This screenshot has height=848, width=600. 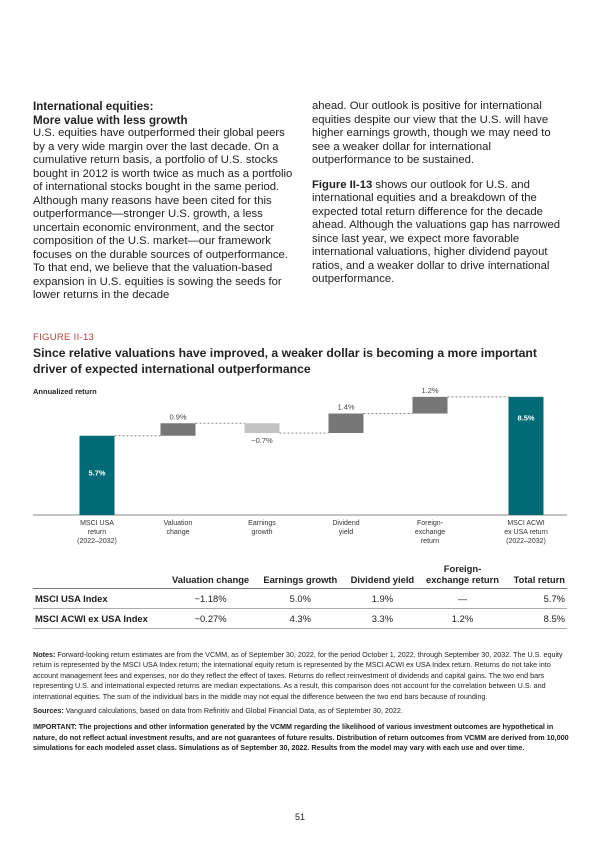 What do you see at coordinates (382, 575) in the screenshot?
I see `column-header: Dividend yield` at bounding box center [382, 575].